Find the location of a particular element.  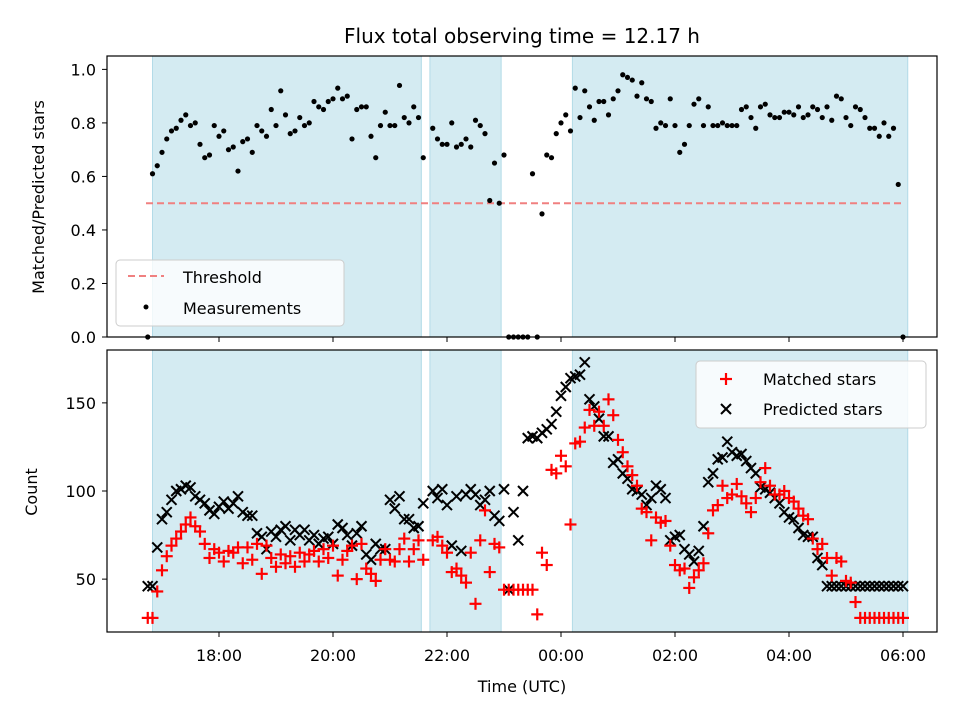

xtick-label: 00:00 is located at coordinates (561, 655).